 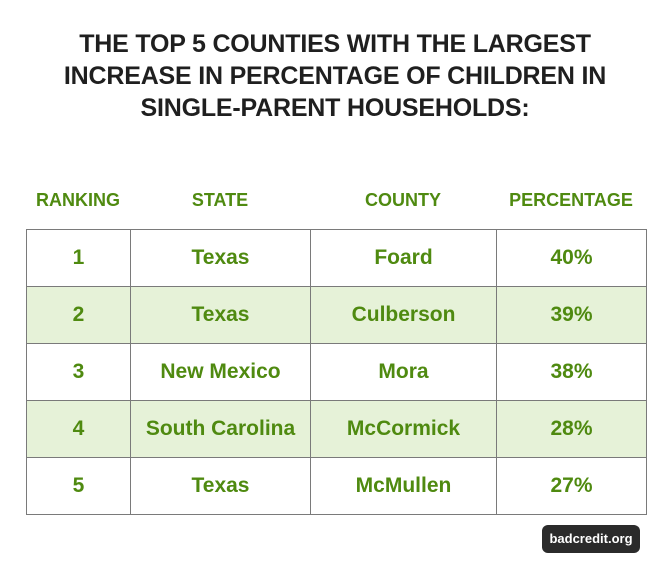 What do you see at coordinates (571, 486) in the screenshot?
I see `cell-percentage: 27%` at bounding box center [571, 486].